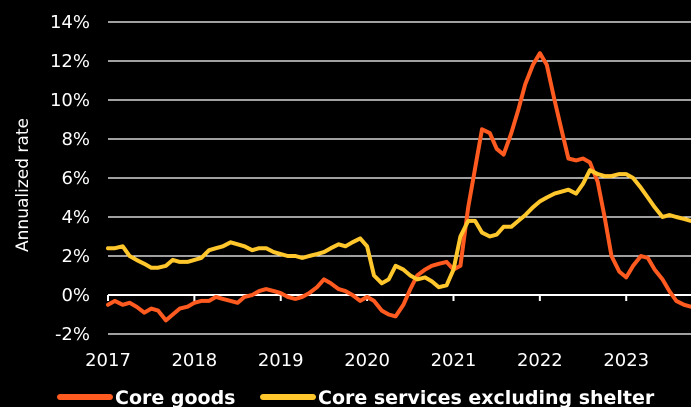  I want to click on x-tick-label: 2023, so click(626, 360).